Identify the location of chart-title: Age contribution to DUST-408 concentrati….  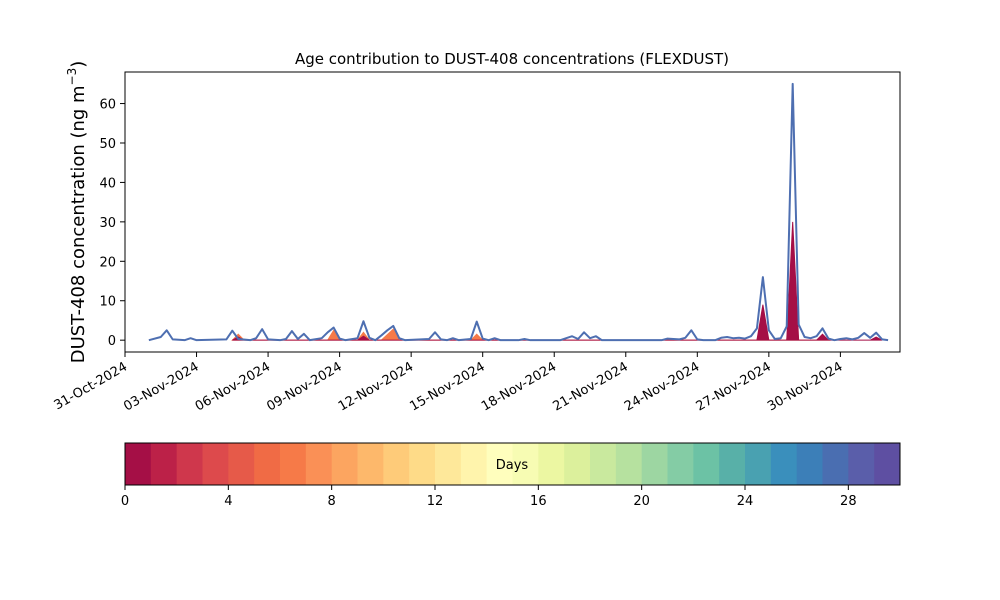
(512, 59).